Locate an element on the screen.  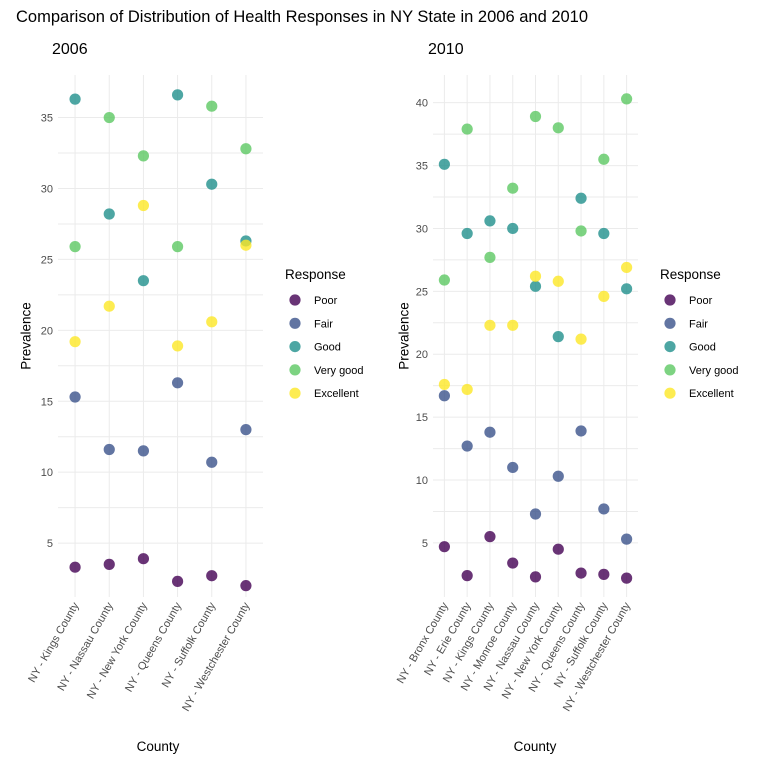
x-tick-label: NY - New York County is located at coordinates (117, 650).